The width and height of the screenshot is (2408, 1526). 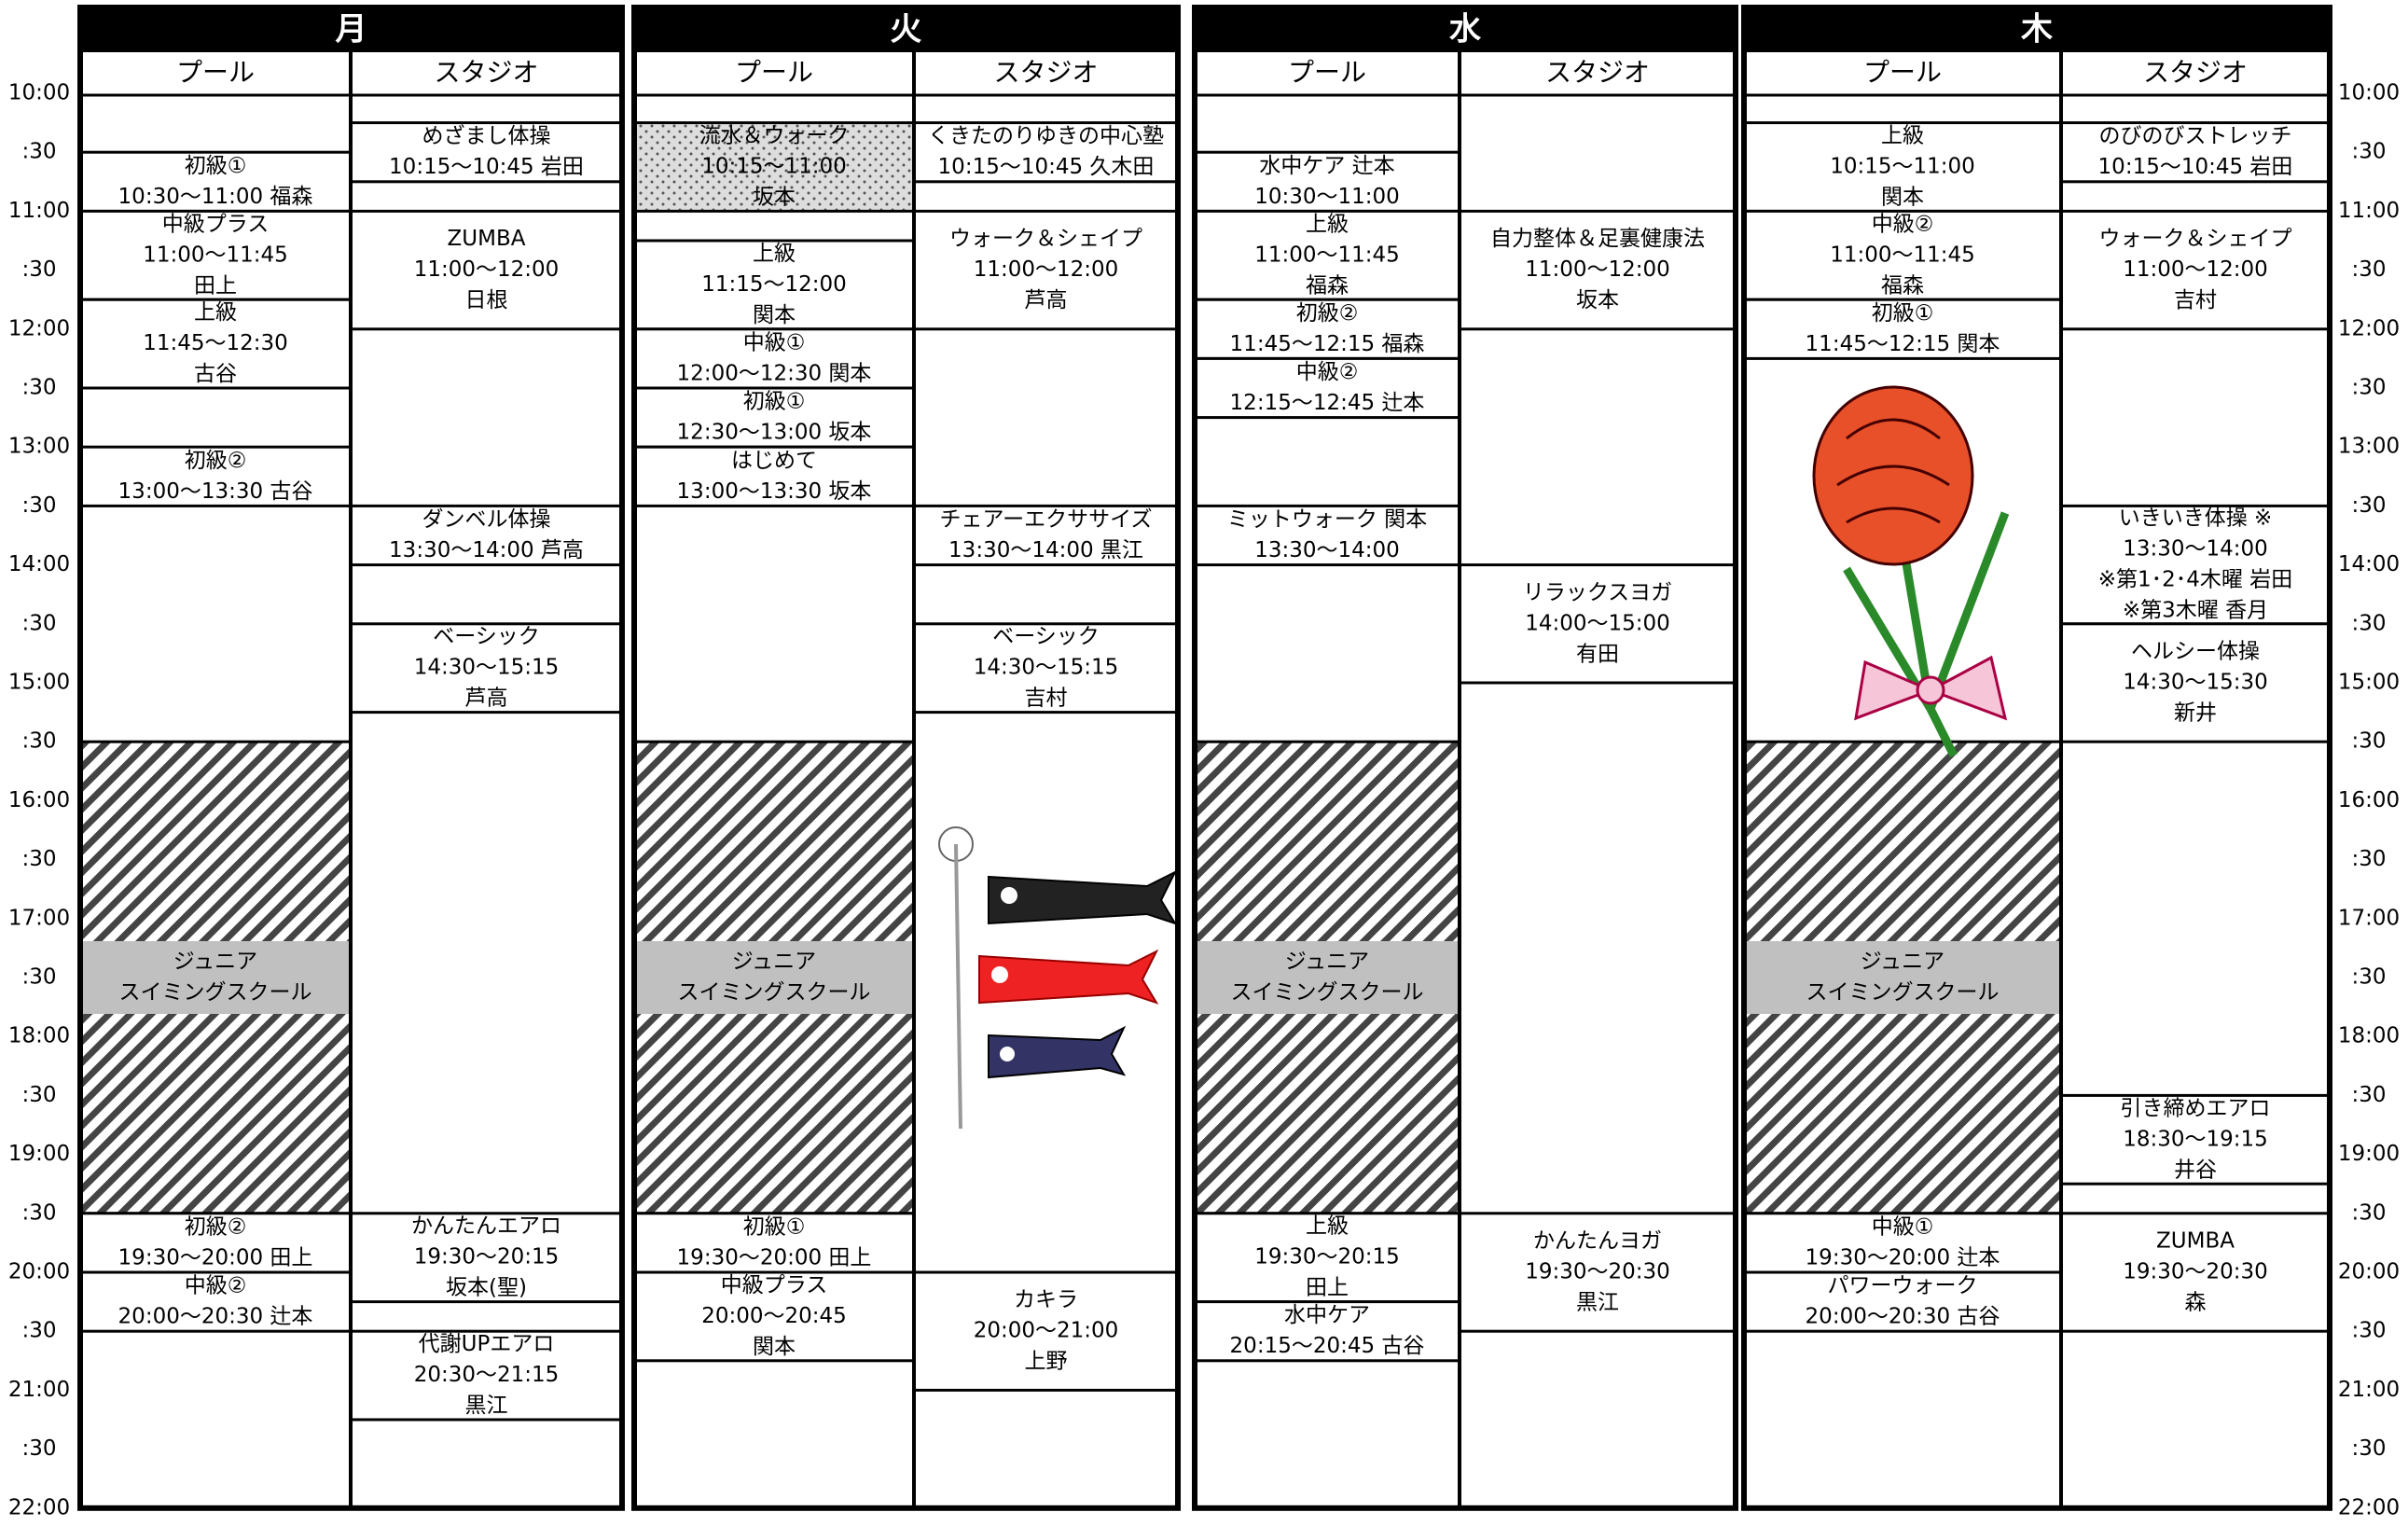 I want to click on column-header: プール, so click(x=216, y=72).